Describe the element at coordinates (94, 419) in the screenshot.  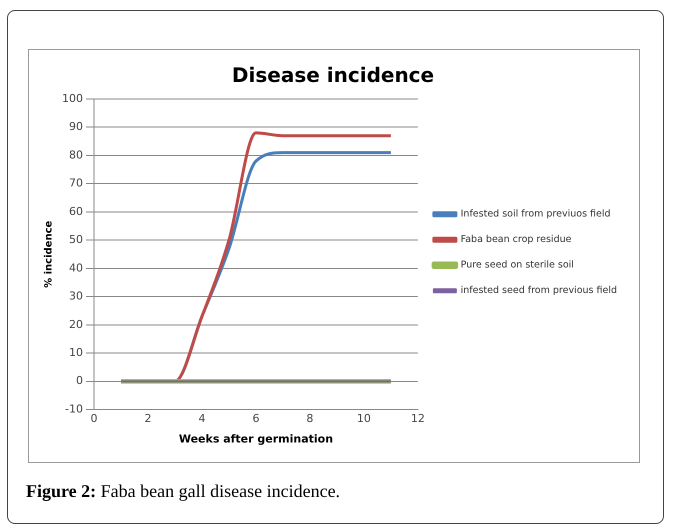
I see `x-tick-label: 0` at that location.